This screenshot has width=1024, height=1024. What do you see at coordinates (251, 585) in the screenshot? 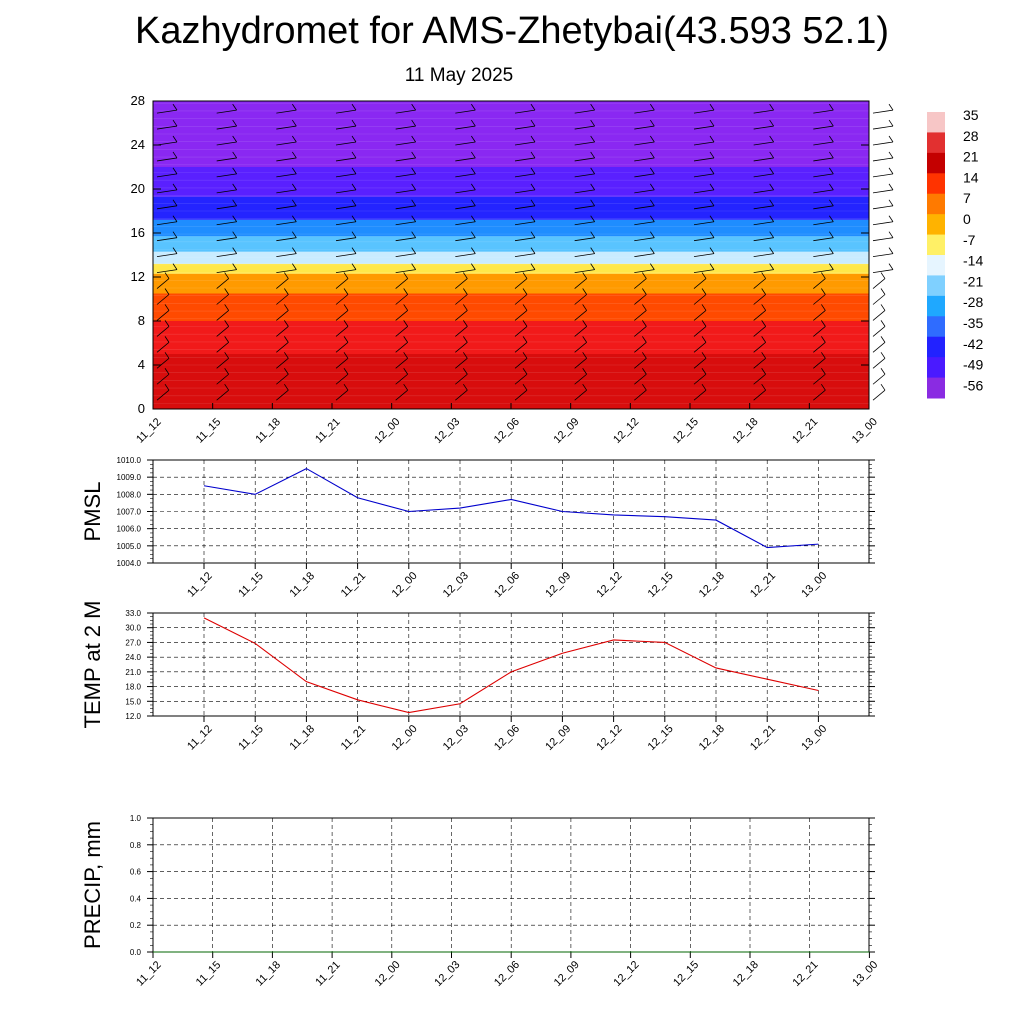
I see `pmsl-x-tick-label: 11_15` at bounding box center [251, 585].